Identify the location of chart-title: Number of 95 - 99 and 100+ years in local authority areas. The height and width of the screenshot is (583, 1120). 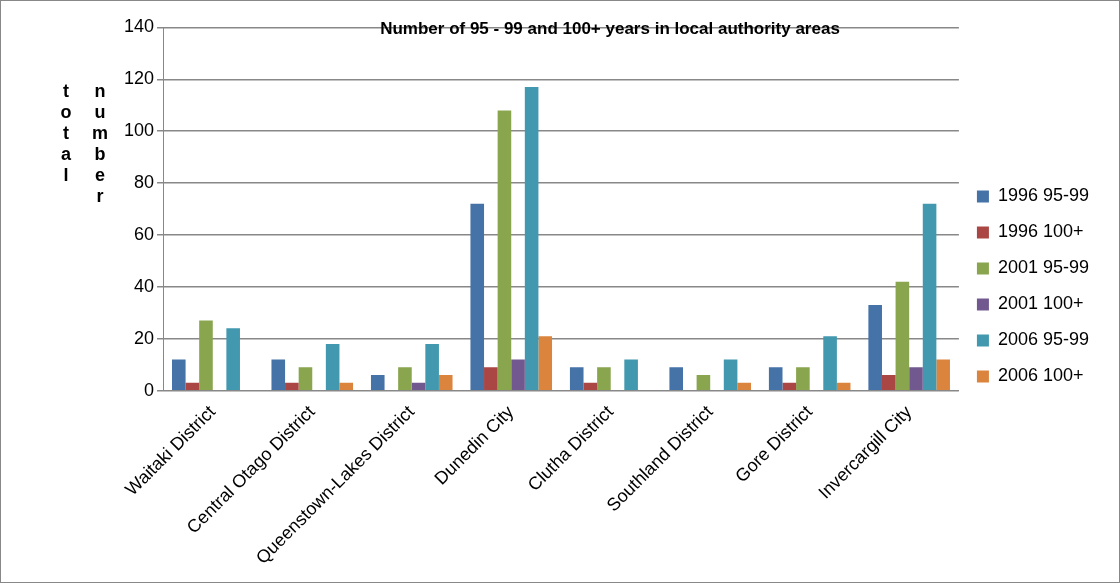
(610, 28).